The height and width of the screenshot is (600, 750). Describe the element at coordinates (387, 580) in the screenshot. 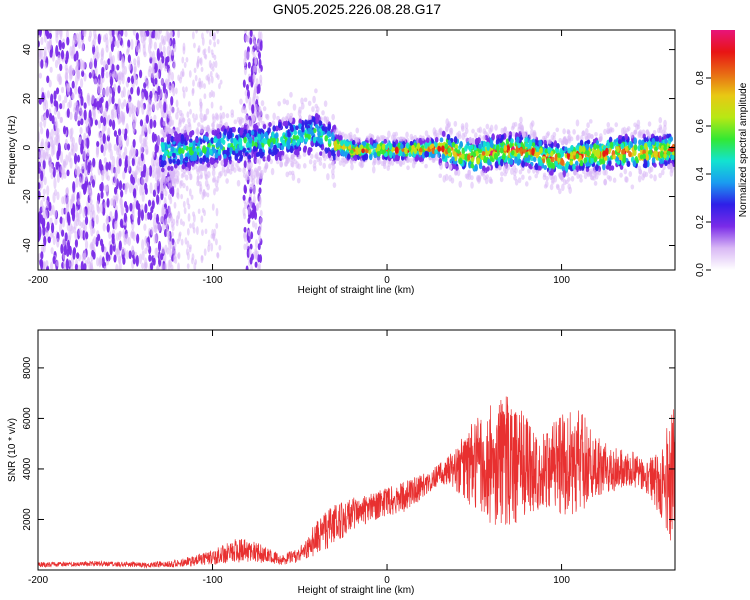

I see `x-tick-label: 0` at that location.